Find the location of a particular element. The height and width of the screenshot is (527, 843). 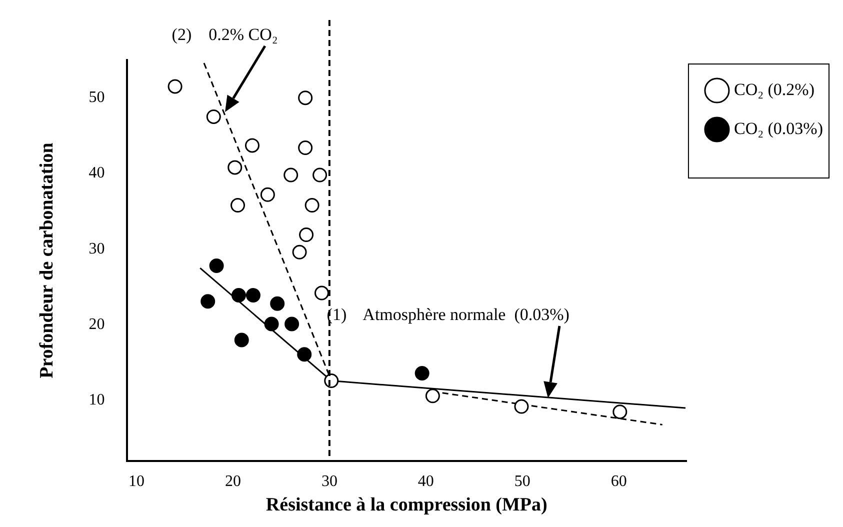

x-tick-label: 30 is located at coordinates (329, 481).